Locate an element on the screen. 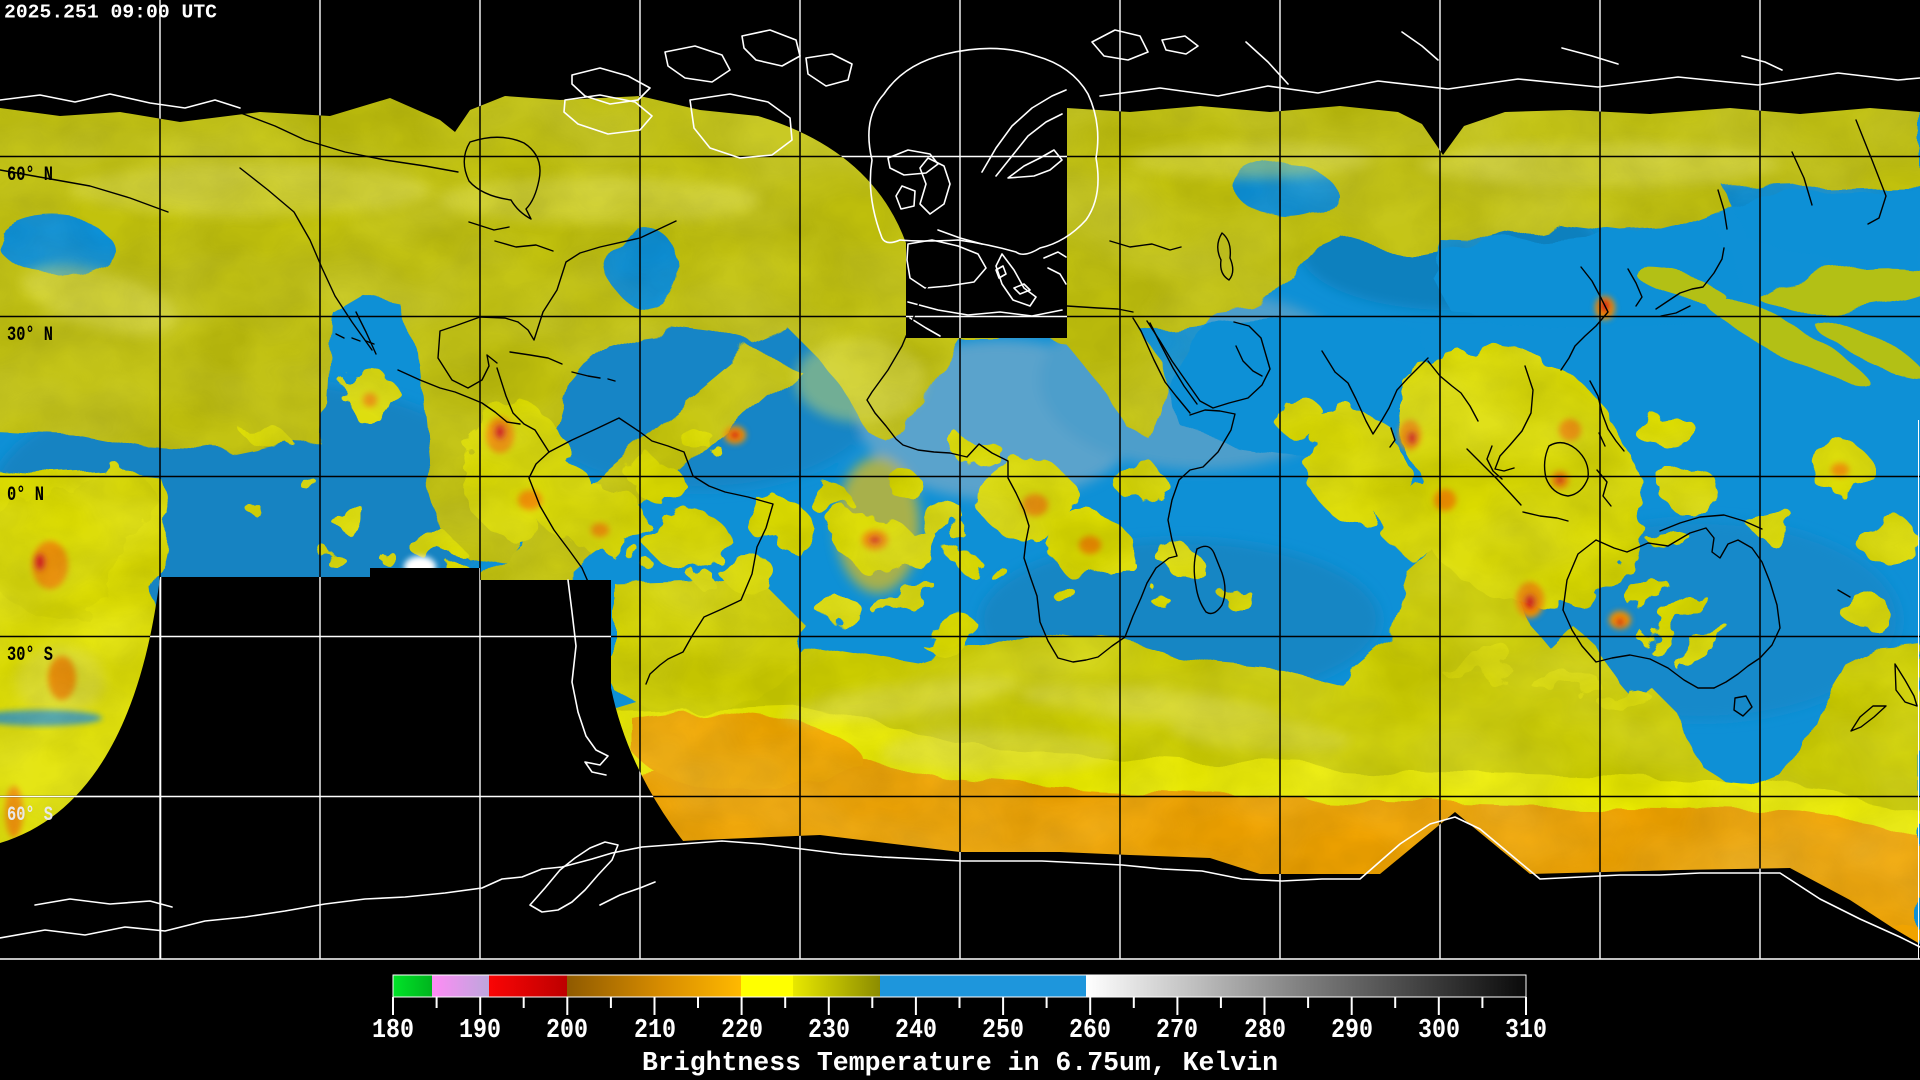 The image size is (1920, 1080). svg-text: 310 is located at coordinates (1526, 1030).